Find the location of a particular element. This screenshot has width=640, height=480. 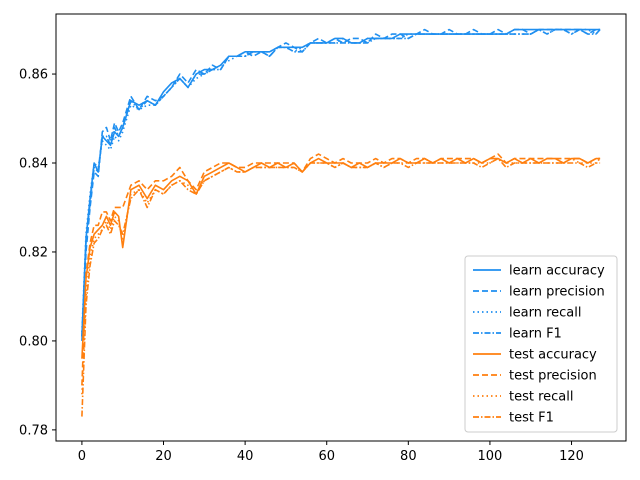

legend-label: test F1 is located at coordinates (531, 418).